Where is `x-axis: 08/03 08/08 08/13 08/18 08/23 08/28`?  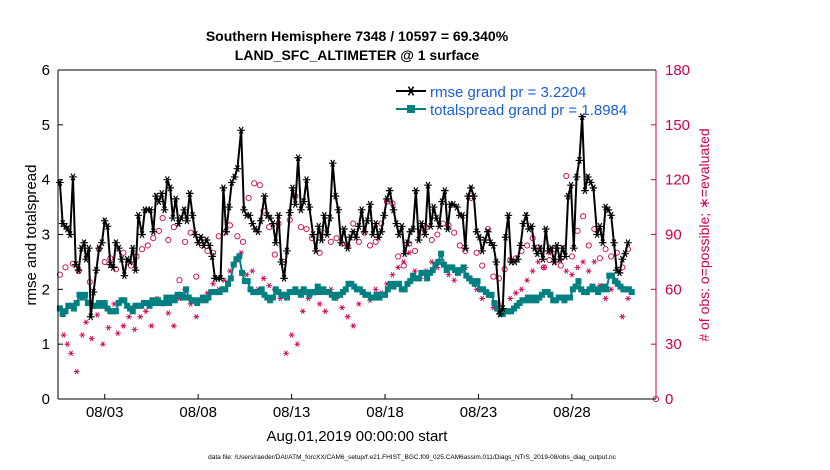 x-axis: 08/03 08/08 08/13 08/18 08/23 08/28 is located at coordinates (338, 407).